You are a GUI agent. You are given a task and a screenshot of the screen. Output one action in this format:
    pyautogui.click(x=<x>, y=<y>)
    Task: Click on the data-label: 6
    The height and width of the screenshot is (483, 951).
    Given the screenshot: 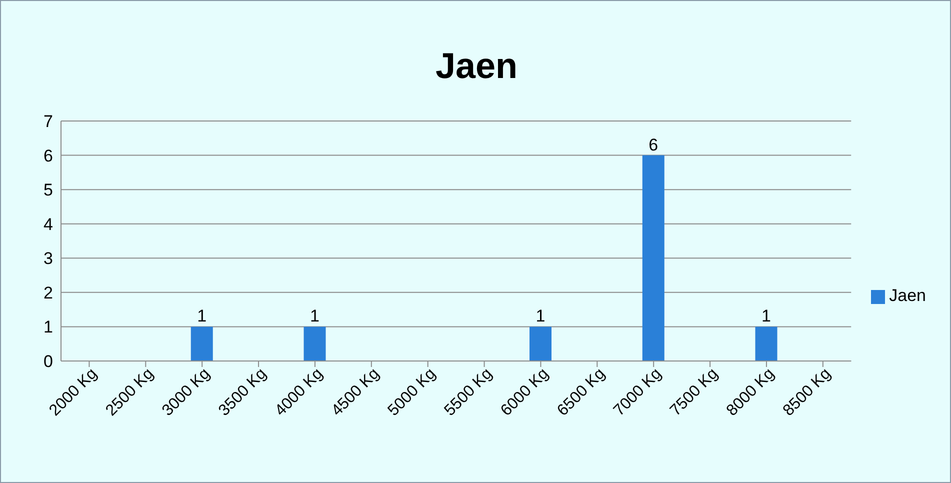 What is the action you would take?
    pyautogui.click(x=653, y=144)
    